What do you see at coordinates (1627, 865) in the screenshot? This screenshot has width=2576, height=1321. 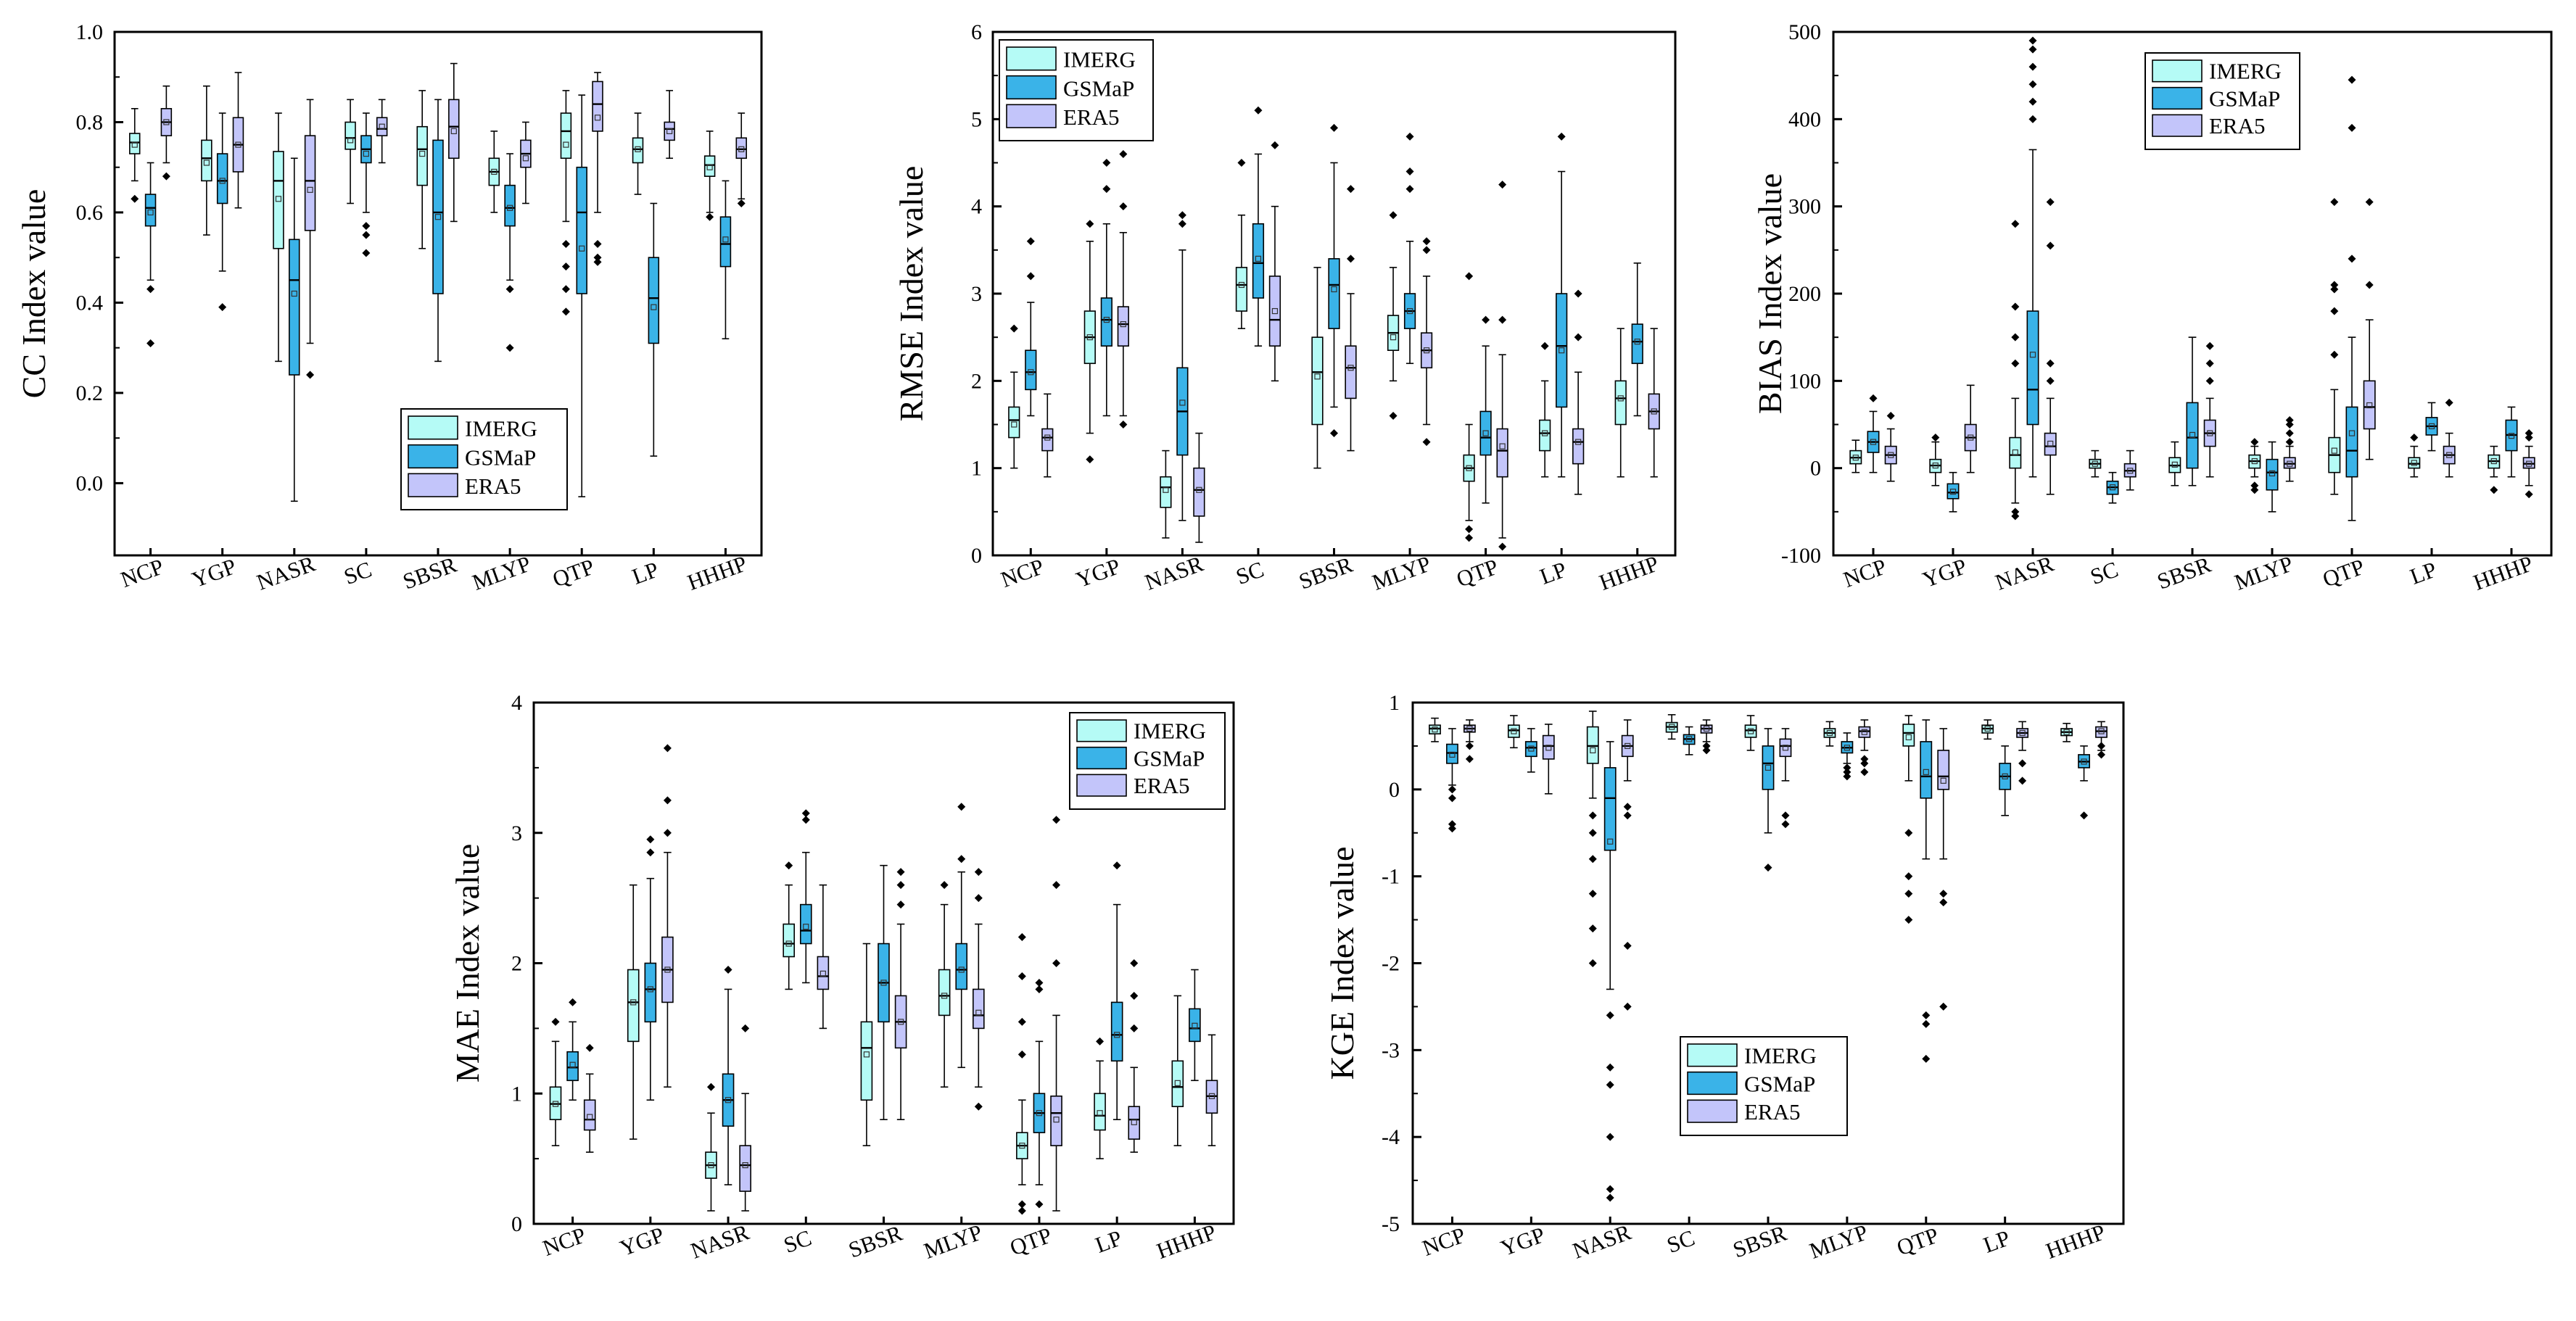 I see `box-era5-nasr` at bounding box center [1627, 865].